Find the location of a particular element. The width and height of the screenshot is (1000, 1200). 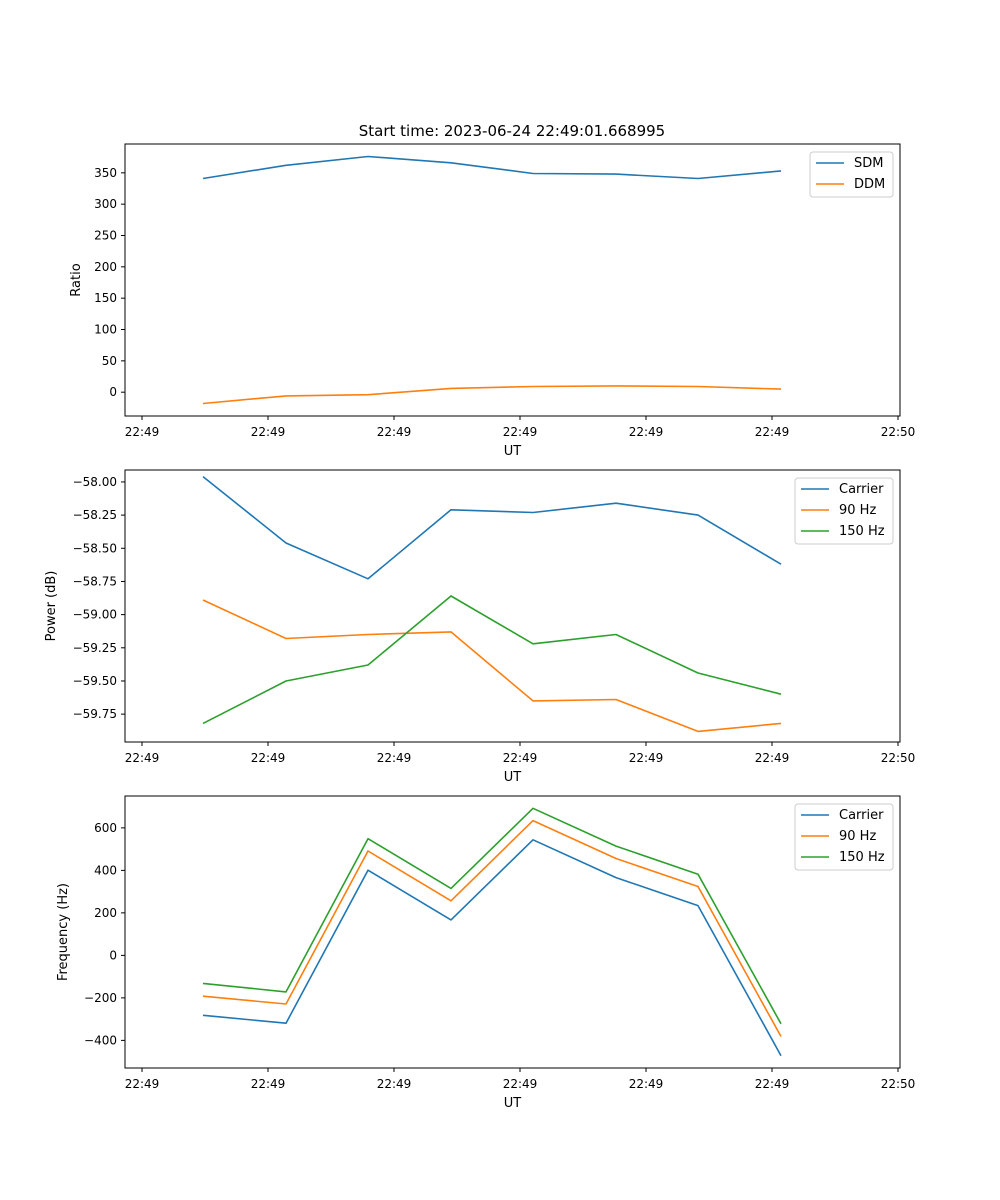

y-tick-label-1-1: 0 is located at coordinates (113, 392).